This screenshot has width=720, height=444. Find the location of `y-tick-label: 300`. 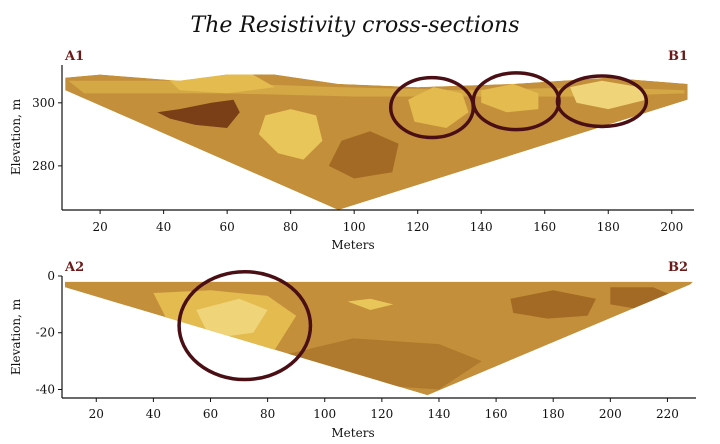

y-tick-label: 300 is located at coordinates (43, 103).